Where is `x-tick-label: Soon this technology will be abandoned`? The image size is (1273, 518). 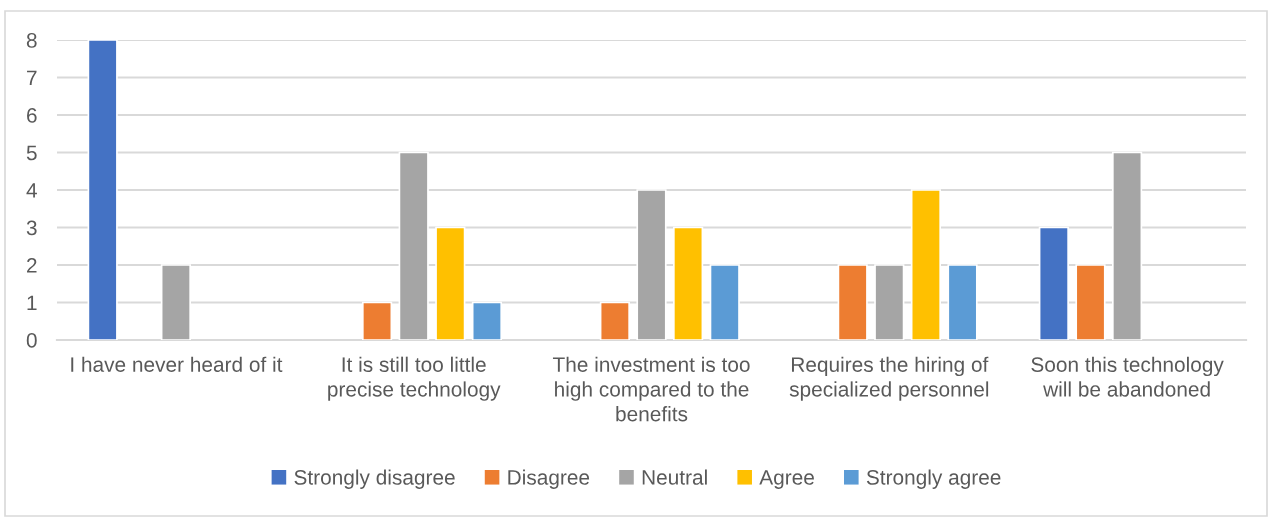
x-tick-label: Soon this technology will be abandoned is located at coordinates (1127, 376).